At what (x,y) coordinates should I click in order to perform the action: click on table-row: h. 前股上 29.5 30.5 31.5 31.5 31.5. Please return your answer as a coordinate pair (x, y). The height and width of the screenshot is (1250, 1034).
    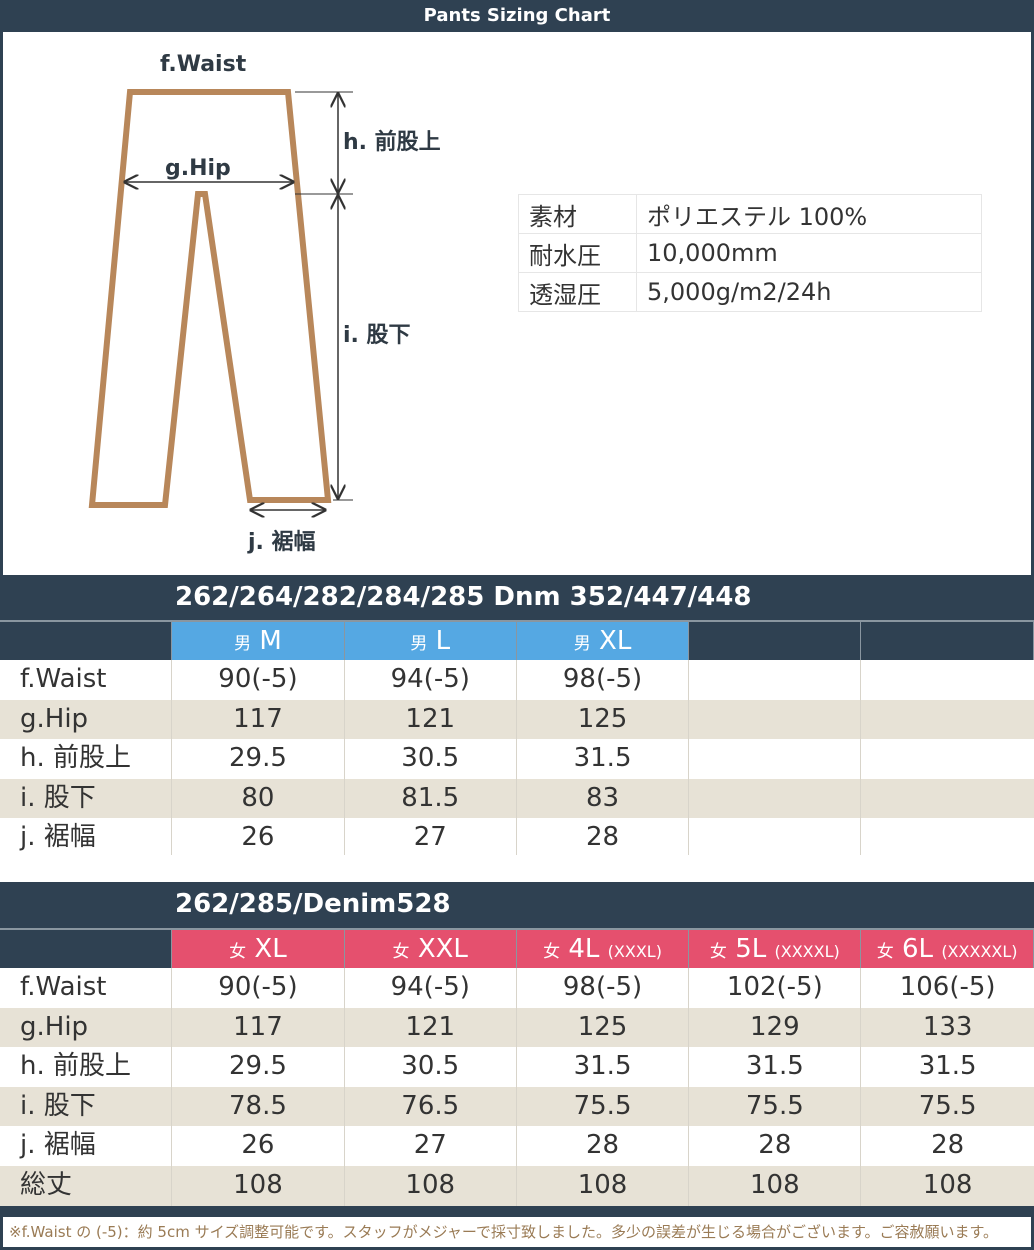
    Looking at the image, I should click on (517, 1067).